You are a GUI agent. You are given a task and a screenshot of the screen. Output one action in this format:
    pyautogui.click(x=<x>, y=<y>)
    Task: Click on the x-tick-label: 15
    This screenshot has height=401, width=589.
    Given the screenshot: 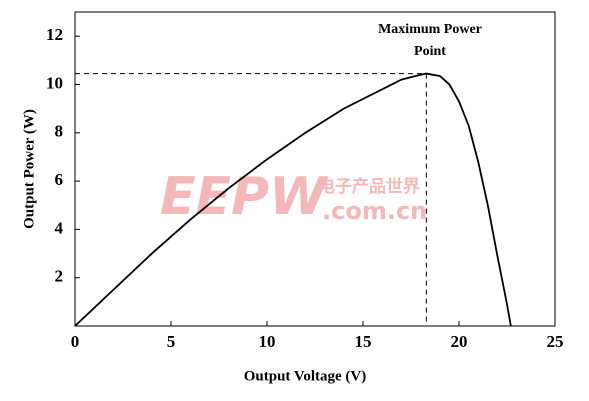 What is the action you would take?
    pyautogui.click(x=363, y=341)
    